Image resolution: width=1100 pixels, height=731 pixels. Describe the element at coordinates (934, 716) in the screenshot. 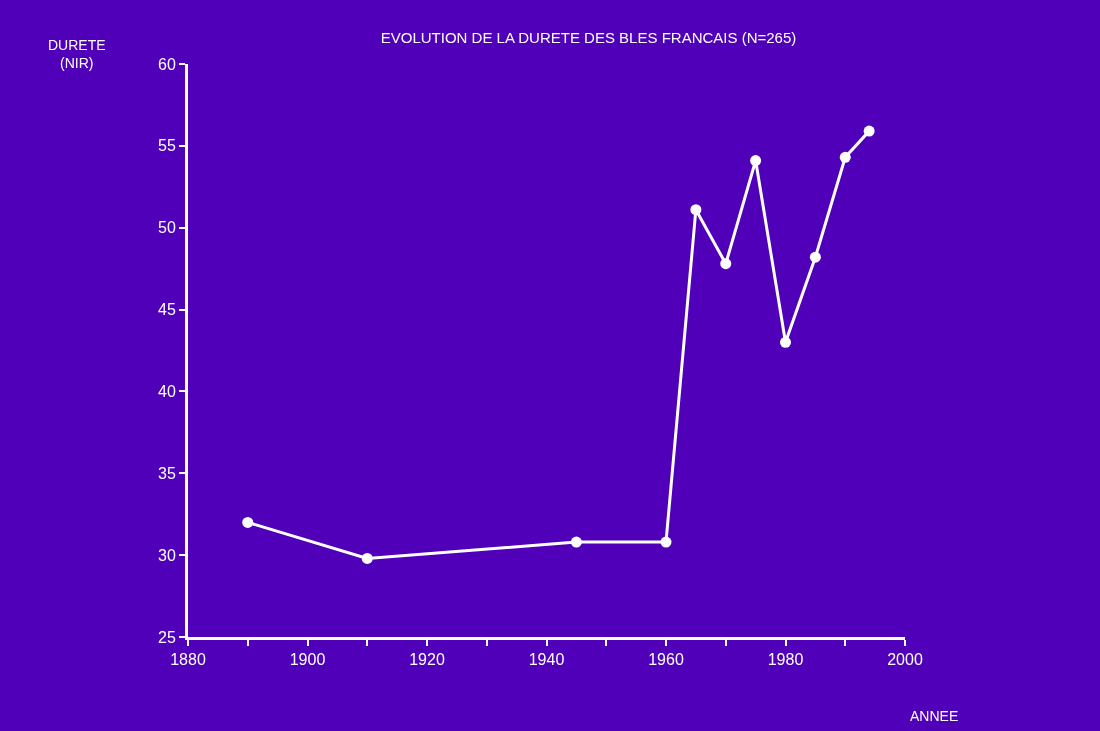

I see `x-axis-title: ANNEE` at that location.